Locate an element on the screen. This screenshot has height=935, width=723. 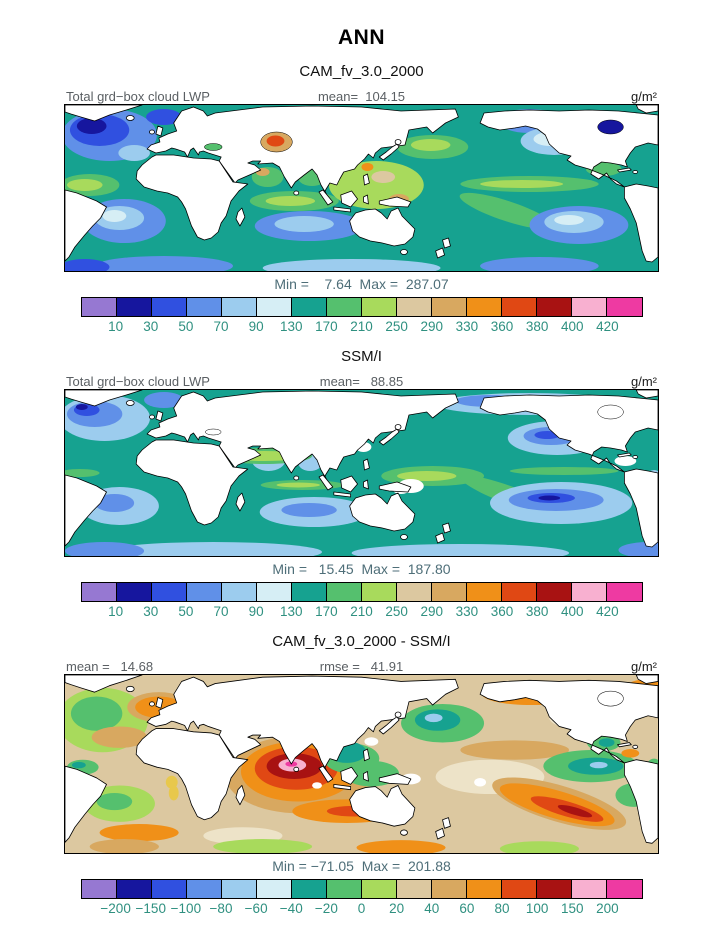
panel-diff-subtitle: CAM_fv_3.0_2000 - SSM/I is located at coordinates (361, 641).